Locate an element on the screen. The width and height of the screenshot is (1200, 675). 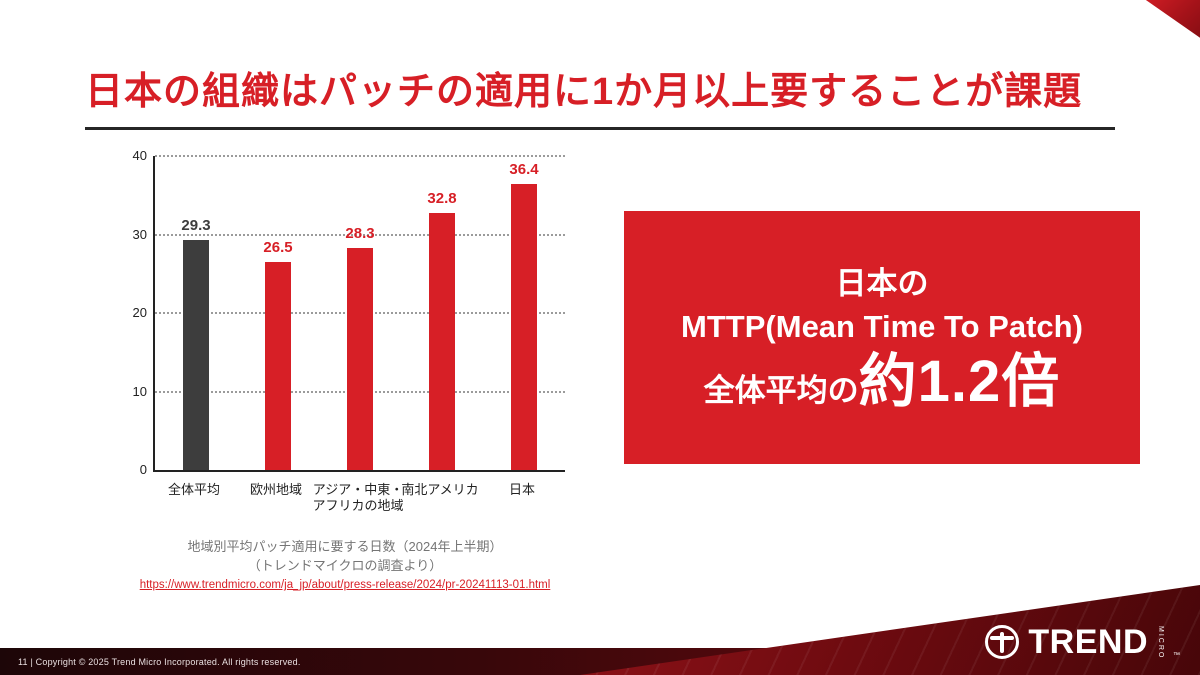
y-tick-label: 30 is located at coordinates (139, 234).